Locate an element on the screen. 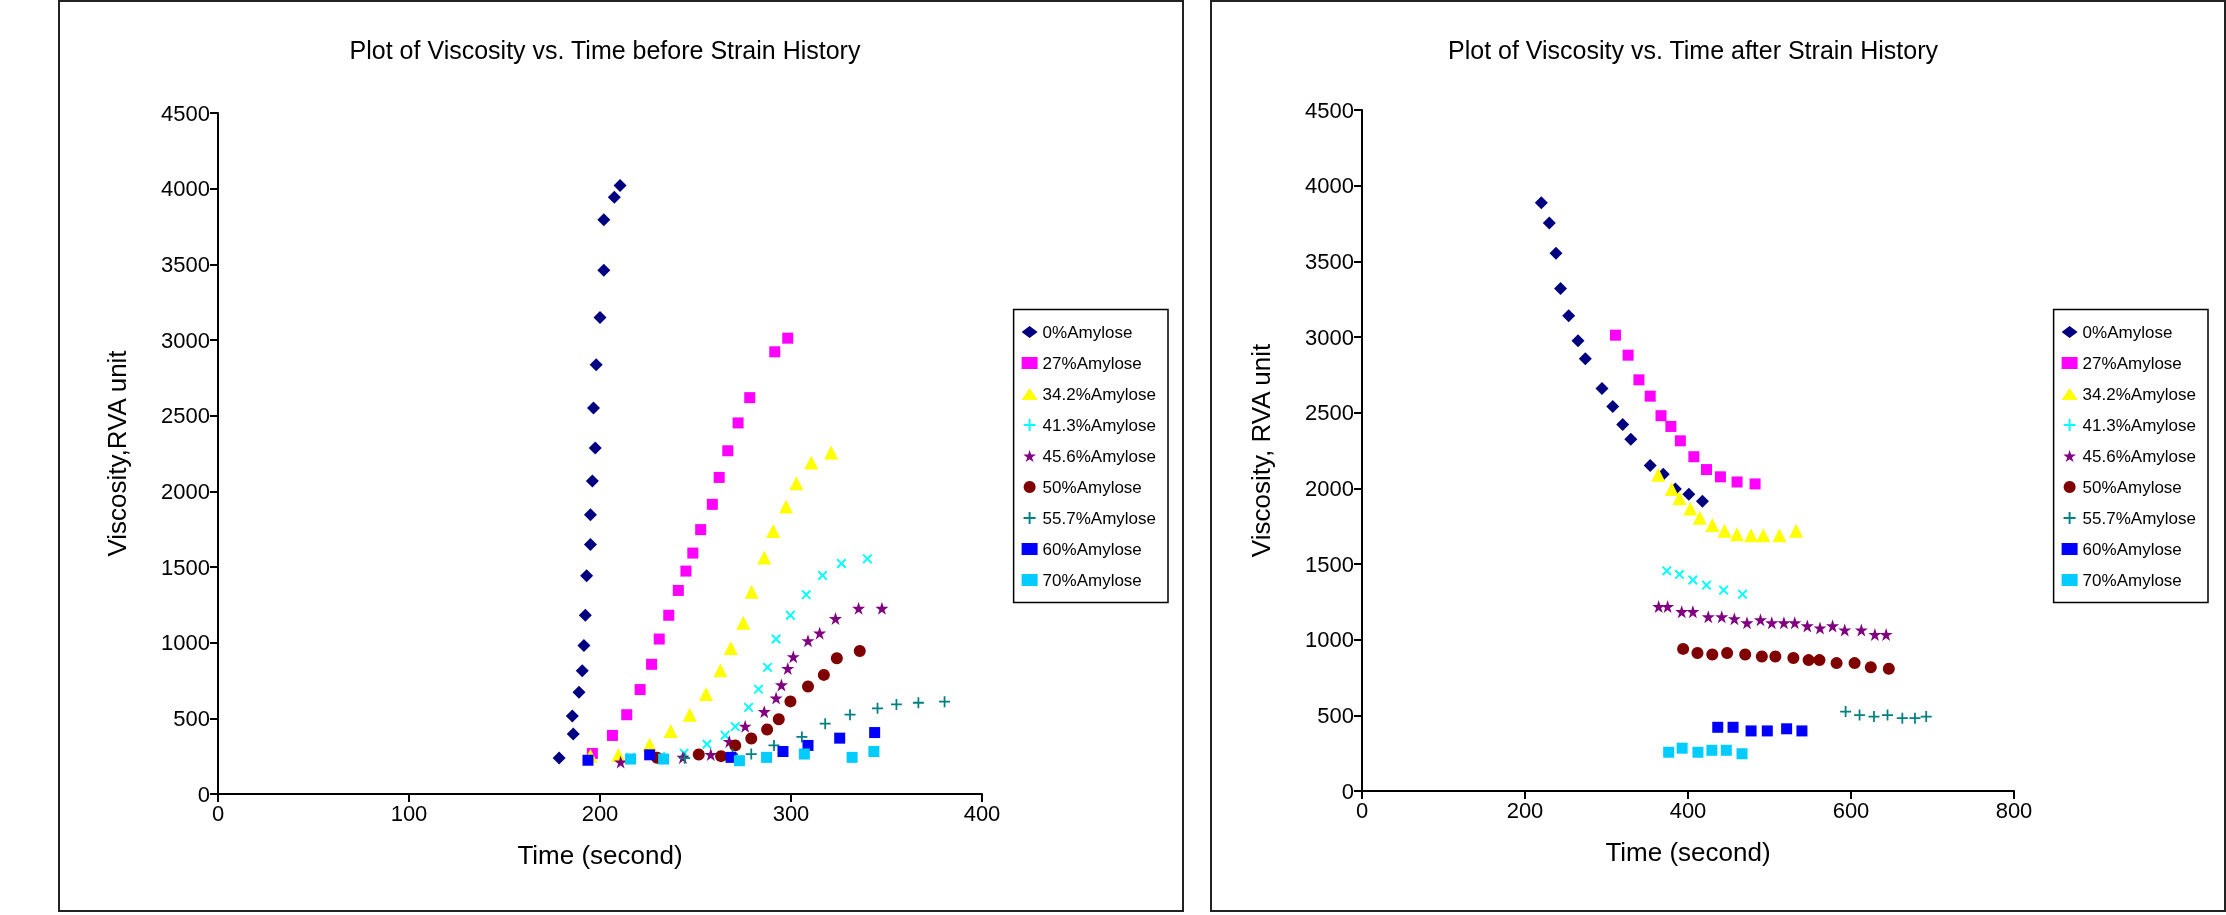 The width and height of the screenshot is (2226, 915). y-axis-title: Viscosity,RVA unit is located at coordinates (117, 453).